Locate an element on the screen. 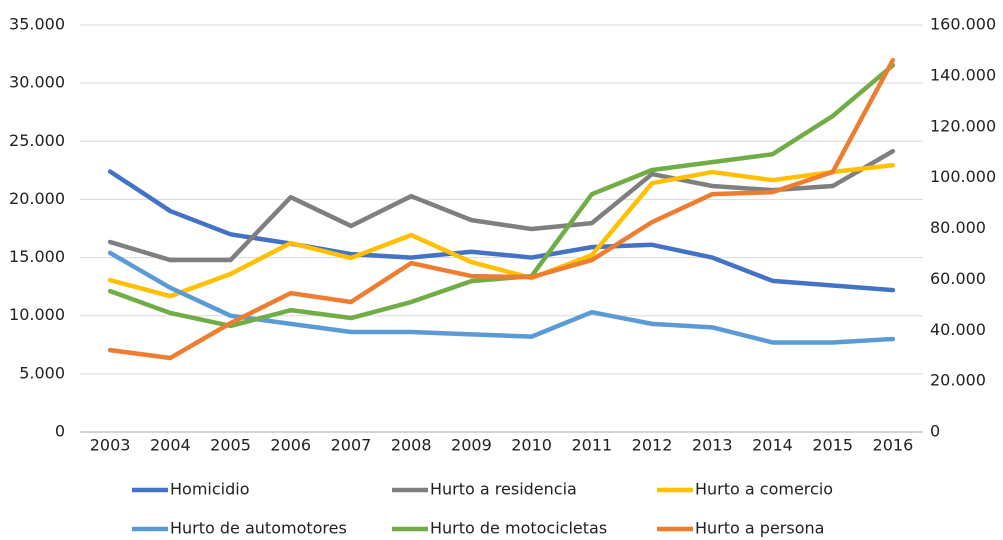 The height and width of the screenshot is (540, 1003). y-tick-label: 15.000 is located at coordinates (37, 256).